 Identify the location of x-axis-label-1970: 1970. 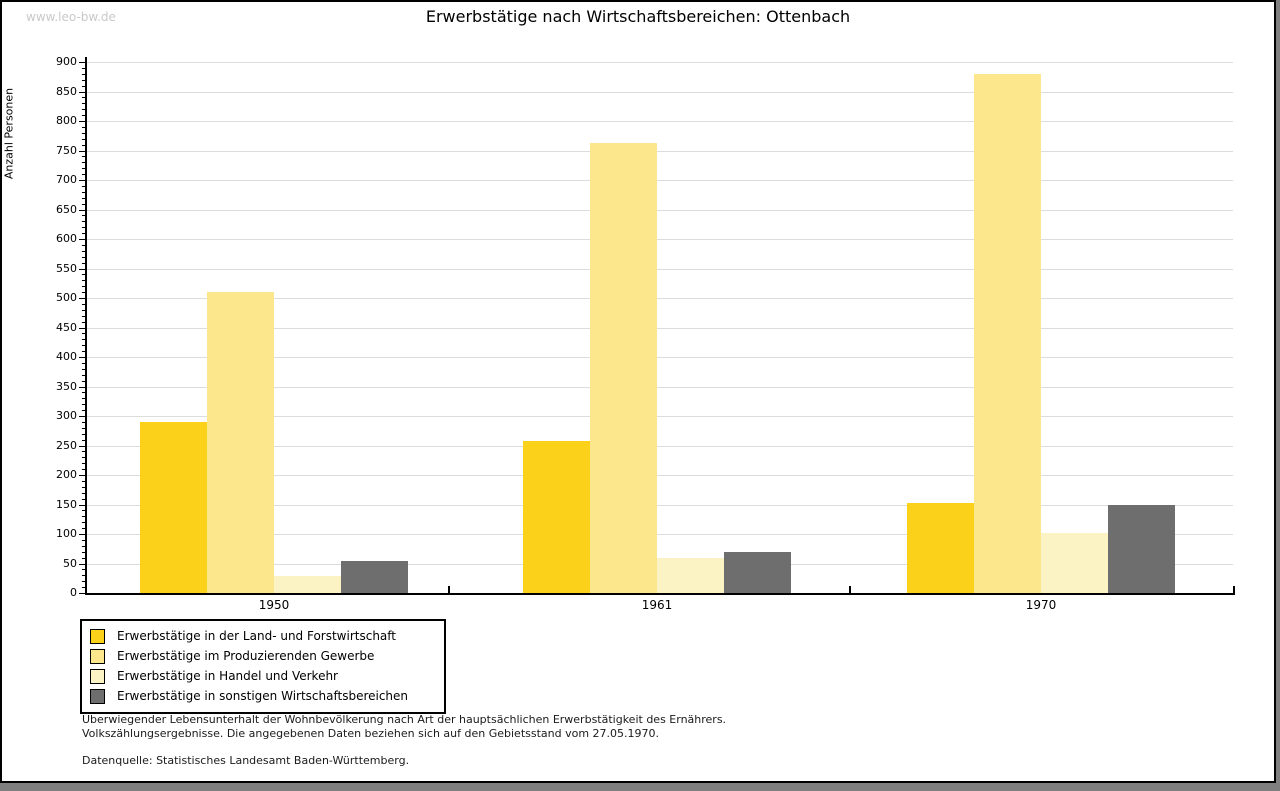
(1041, 605).